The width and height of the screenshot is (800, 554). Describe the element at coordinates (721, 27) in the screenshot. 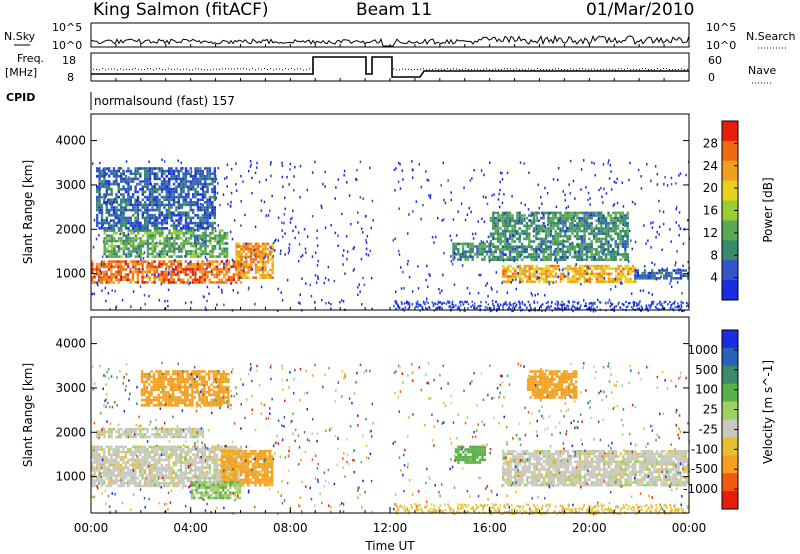

I see `nsearch-tick-high: 10^5` at that location.